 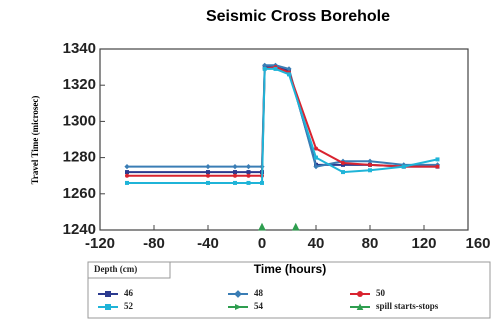 What do you see at coordinates (316, 243) in the screenshot?
I see `x-tick-label: 40` at bounding box center [316, 243].